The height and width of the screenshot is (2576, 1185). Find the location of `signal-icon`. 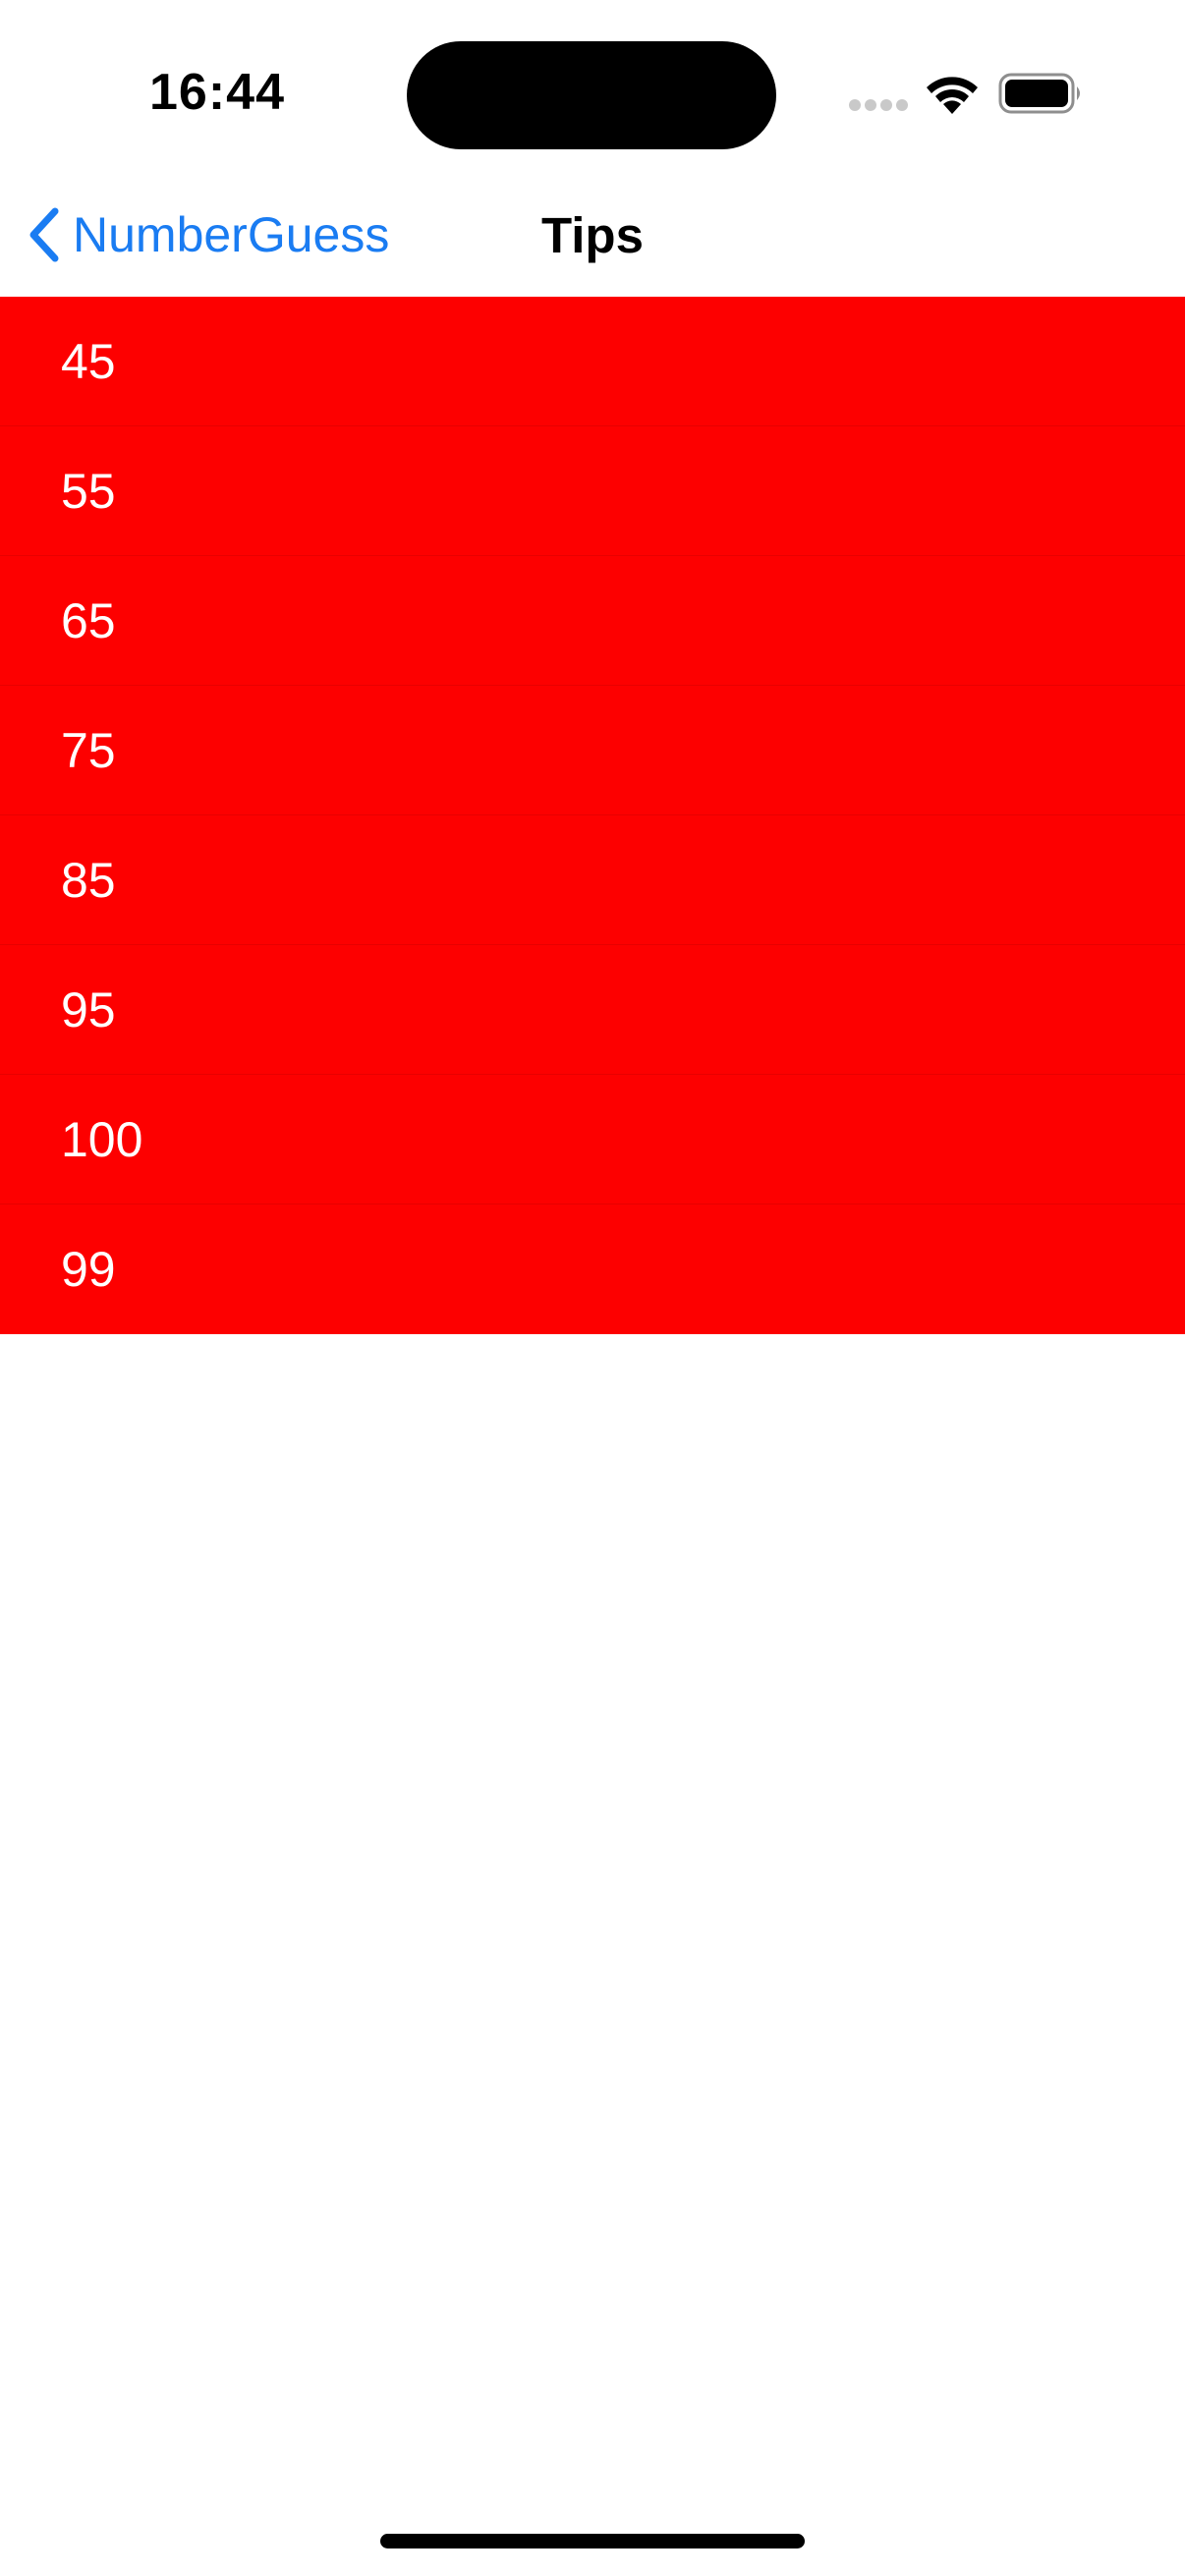

signal-icon is located at coordinates (881, 107).